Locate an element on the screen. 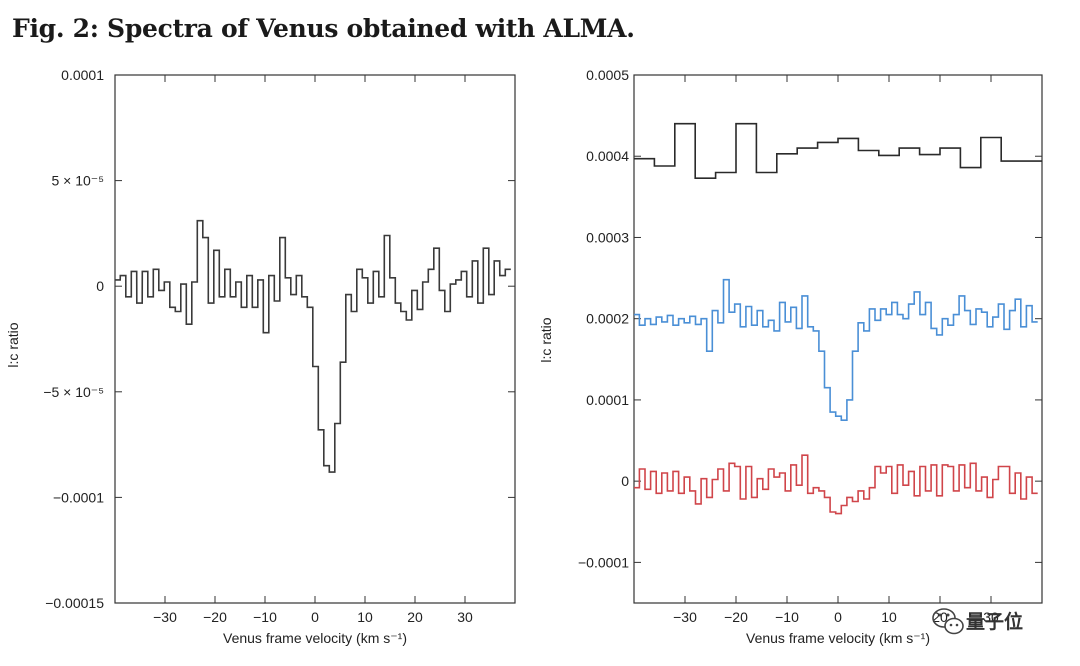 The width and height of the screenshot is (1080, 666). y-tick-label: −5 × 10⁻⁵ is located at coordinates (73, 392).